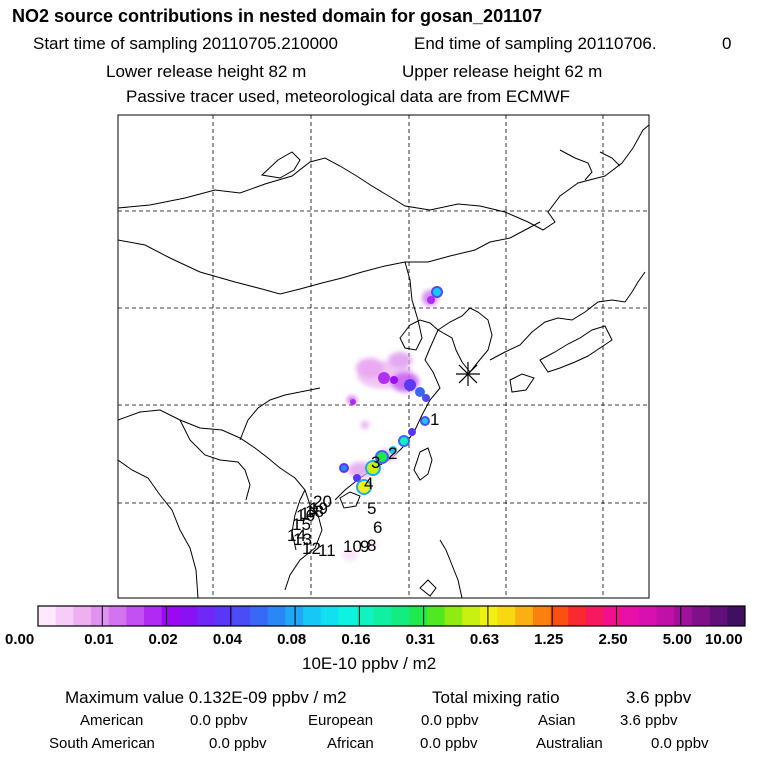 This screenshot has width=768, height=768. I want to click on region-value-asian: 3.6 ppbv, so click(649, 720).